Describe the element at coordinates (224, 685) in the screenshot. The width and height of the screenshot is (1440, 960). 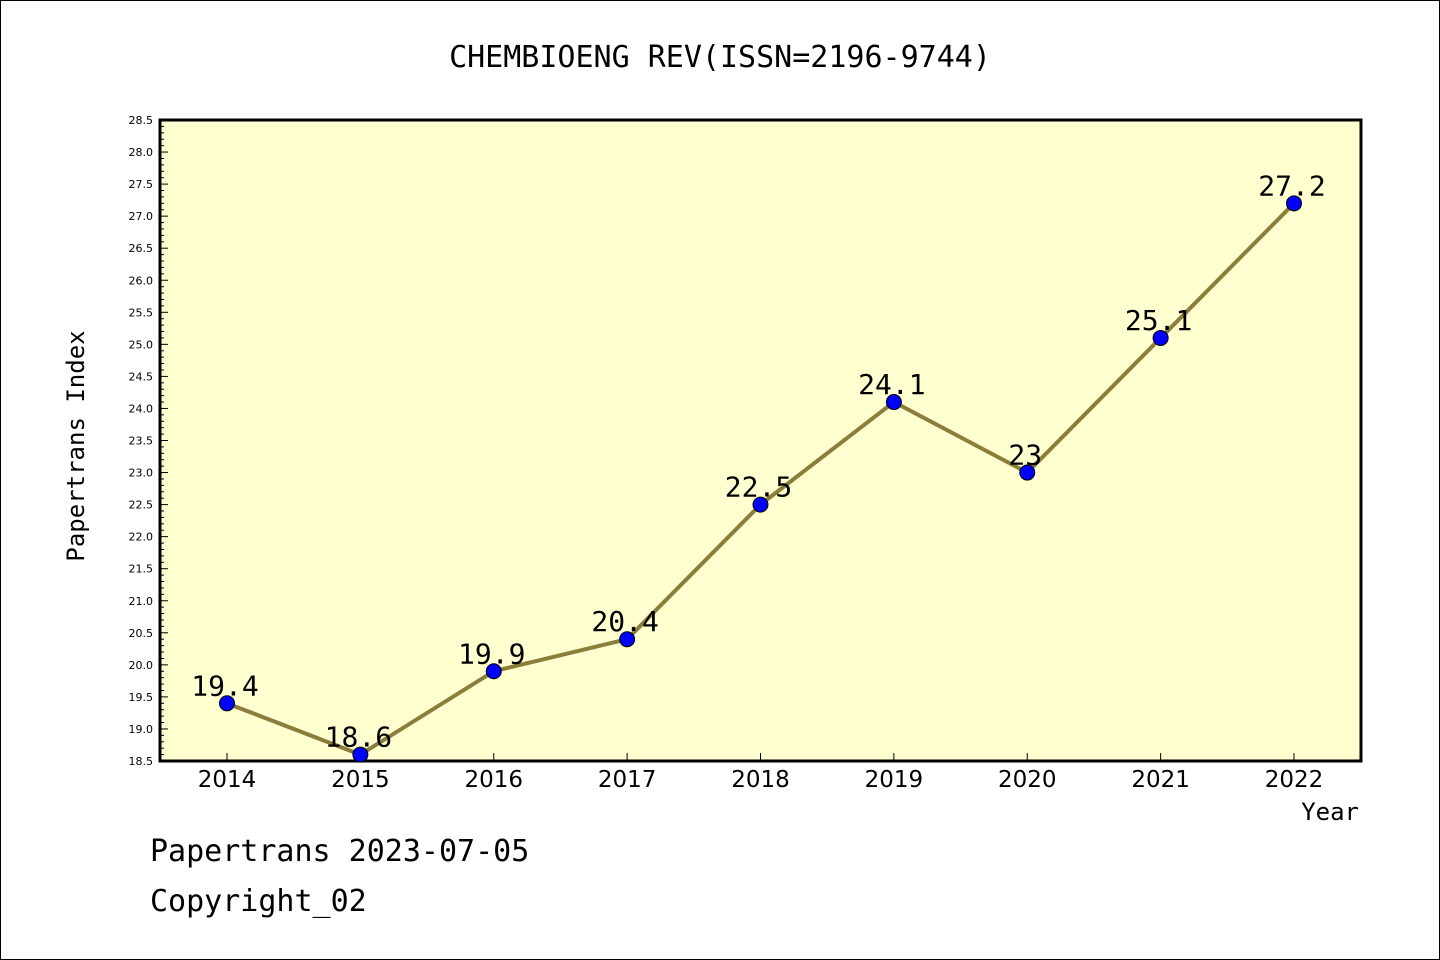
I see `data-label: 19.4` at that location.